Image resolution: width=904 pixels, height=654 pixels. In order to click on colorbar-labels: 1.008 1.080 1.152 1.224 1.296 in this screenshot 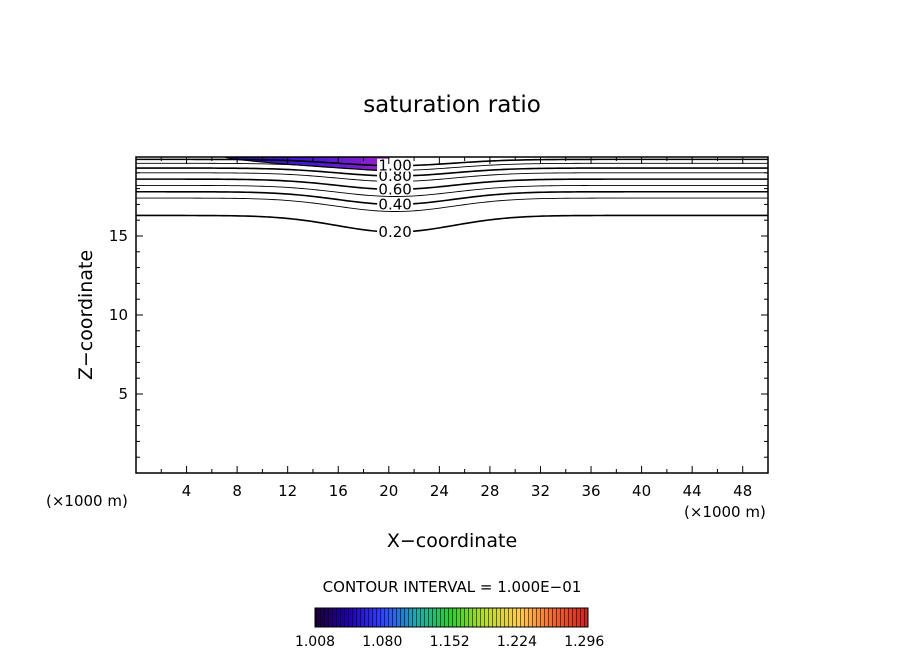, I will do `click(449, 642)`.